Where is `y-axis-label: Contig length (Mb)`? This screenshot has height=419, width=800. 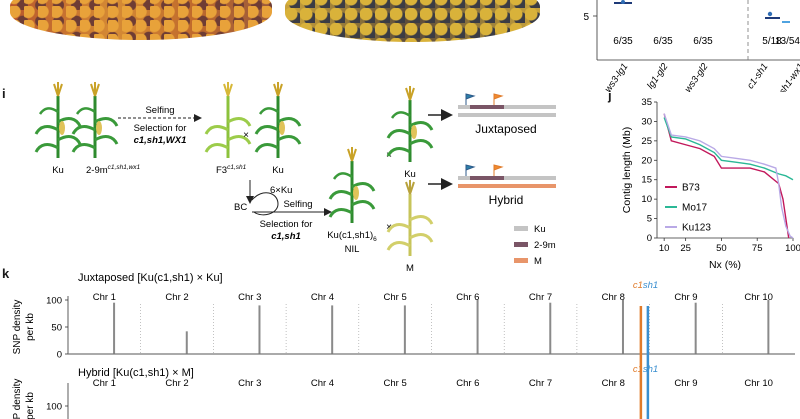 y-axis-label: Contig length (Mb) is located at coordinates (627, 170).